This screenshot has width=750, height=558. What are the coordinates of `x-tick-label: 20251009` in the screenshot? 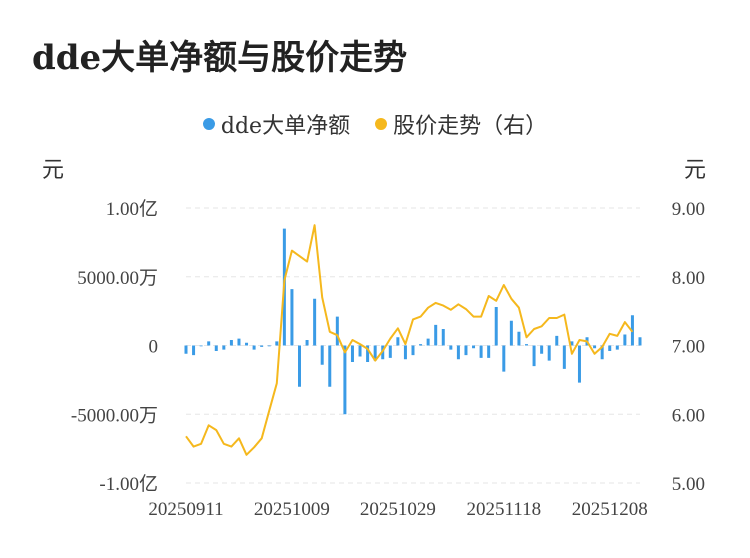 It's located at (292, 509).